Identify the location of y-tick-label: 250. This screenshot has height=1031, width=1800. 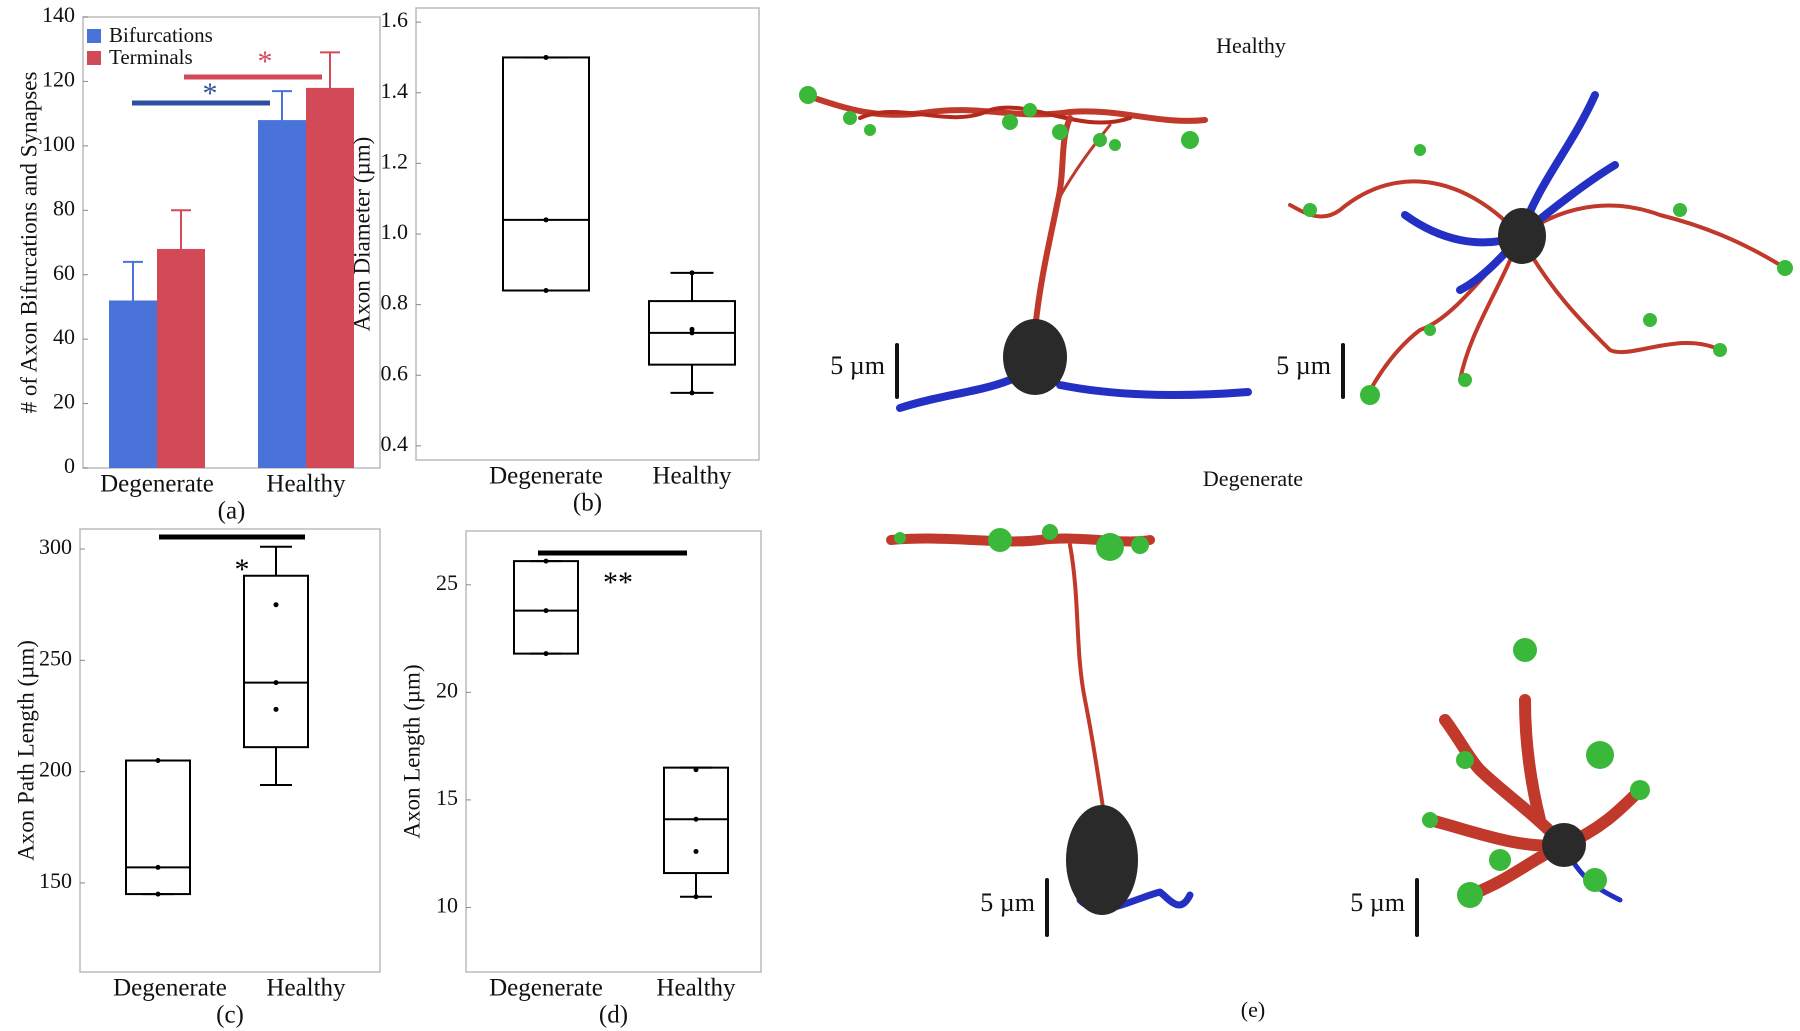
(55, 657).